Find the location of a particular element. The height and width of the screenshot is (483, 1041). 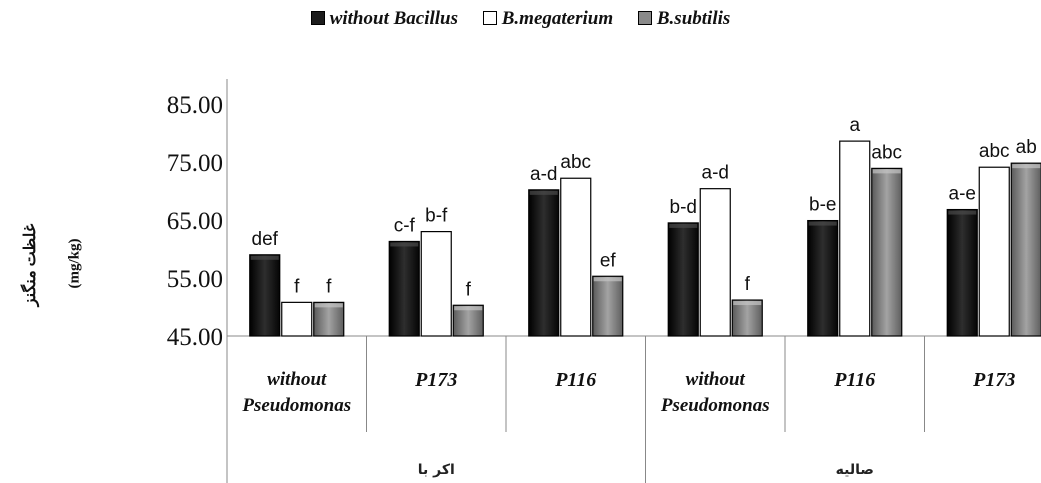

legend: without Bacillus B.megaterium B.subtilis is located at coordinates (520, 19).